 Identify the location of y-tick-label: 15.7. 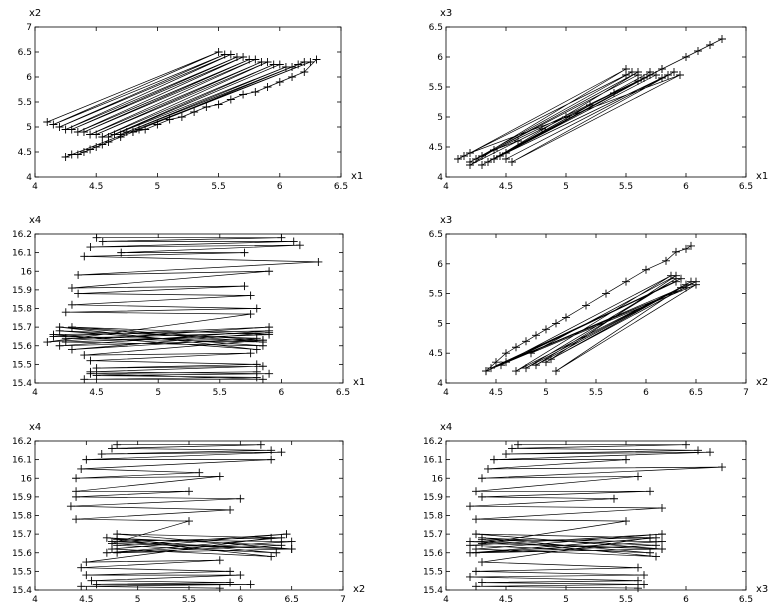
(22, 328).